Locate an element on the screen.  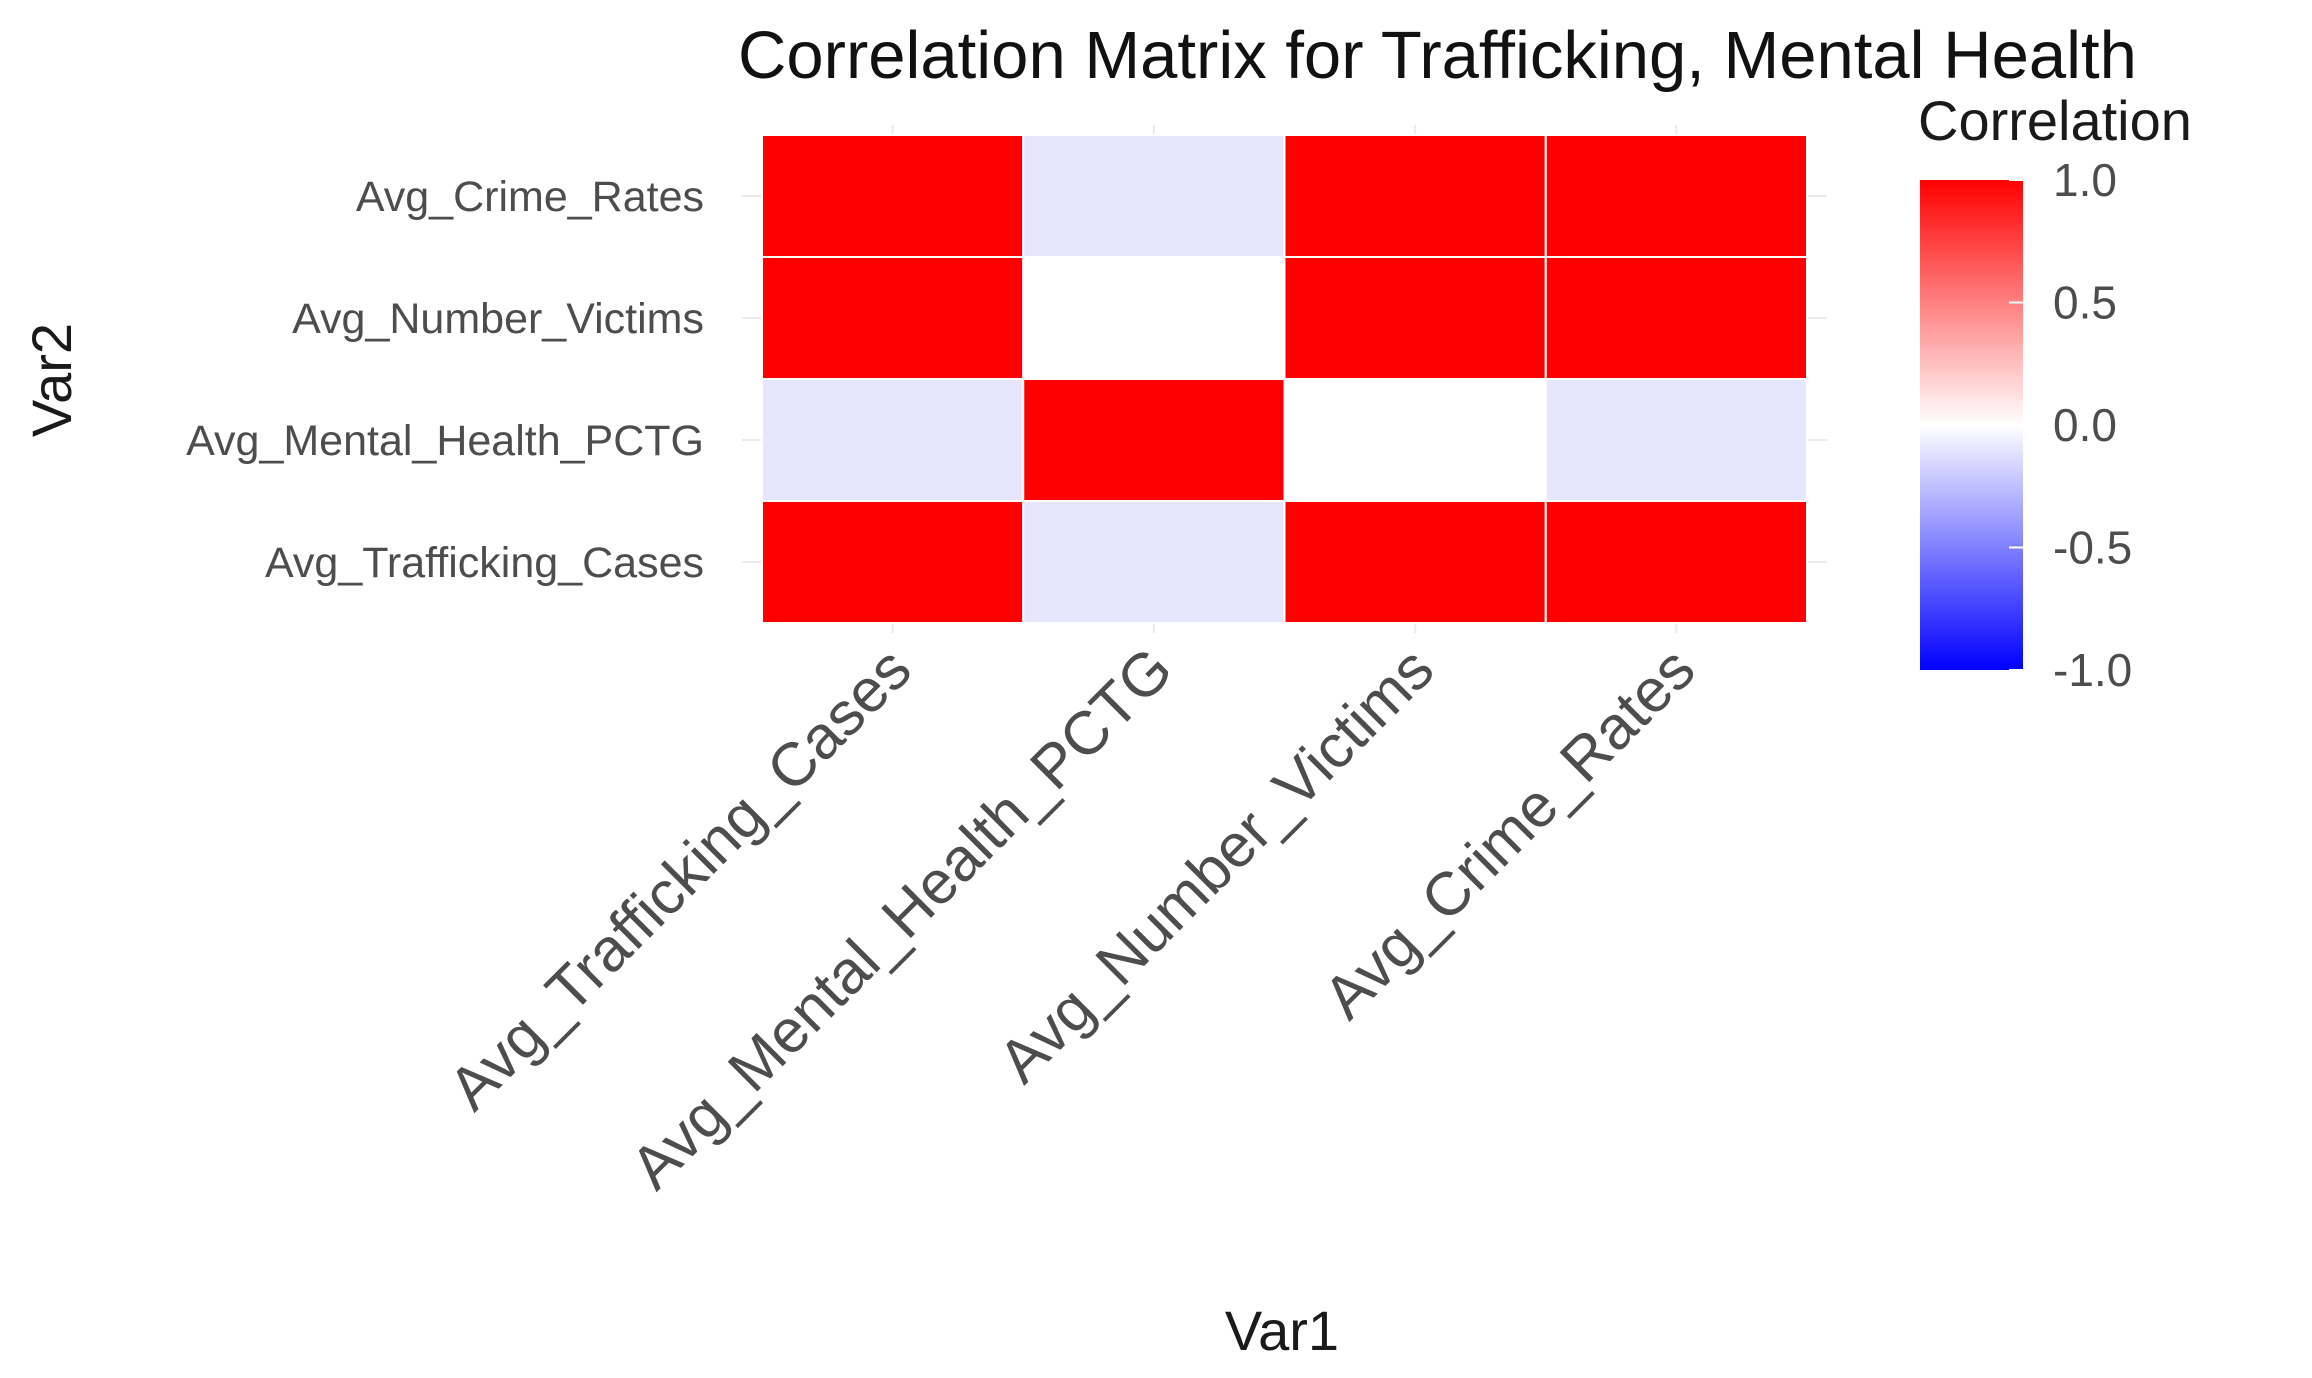
x-tick-label: Avg_Trafficking_Cases is located at coordinates (679, 878).